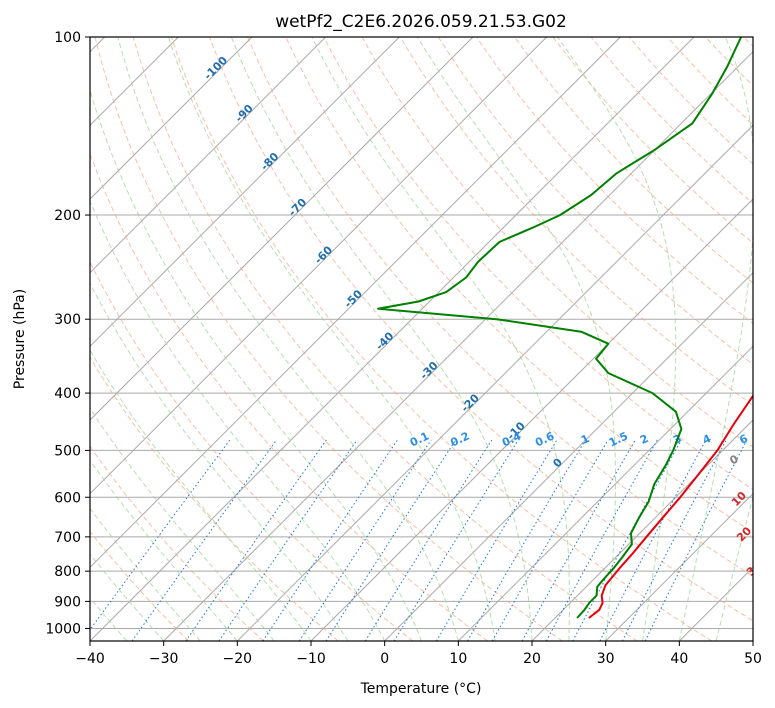 This screenshot has width=775, height=708. What do you see at coordinates (421, 689) in the screenshot?
I see `x-axis-label: Temperature (°C)` at bounding box center [421, 689].